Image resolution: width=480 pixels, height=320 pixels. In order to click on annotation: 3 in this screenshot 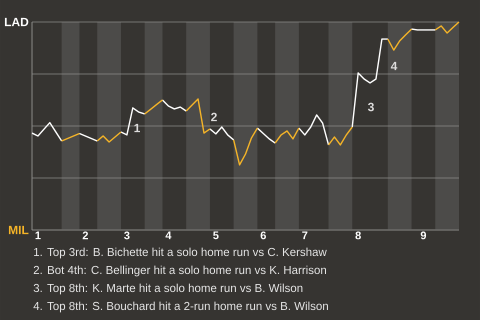, I will do `click(371, 107)`.